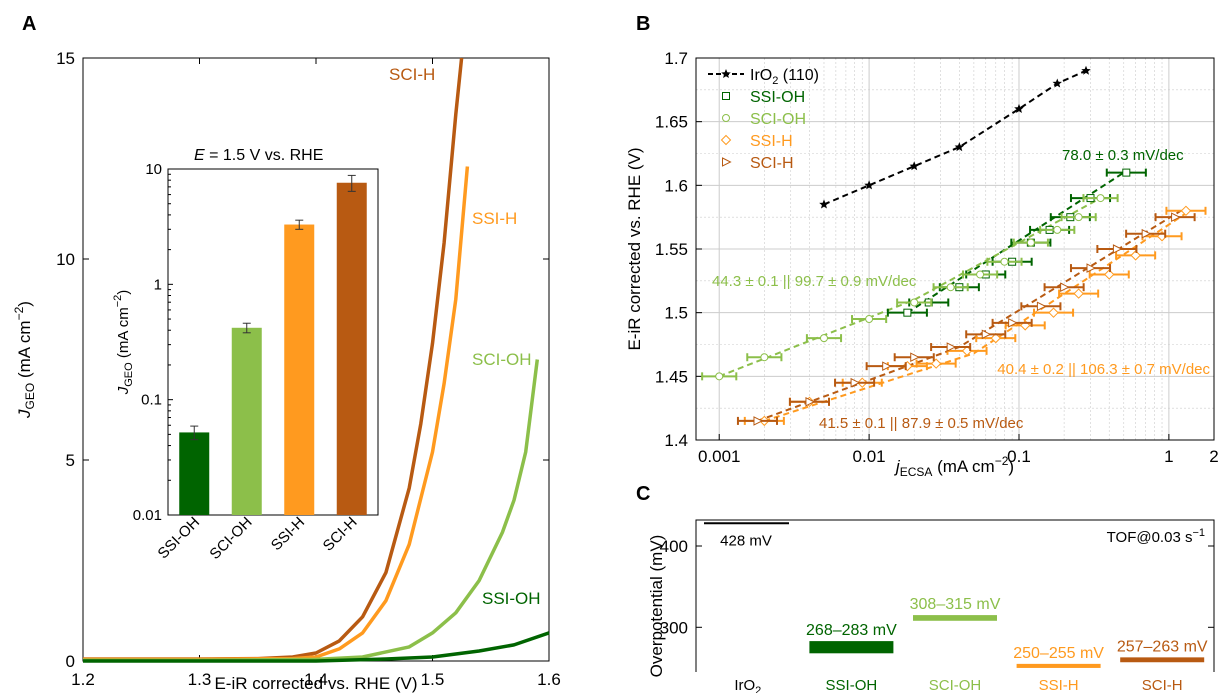 The height and width of the screenshot is (693, 1223). Describe the element at coordinates (273, 342) in the screenshot. I see `inset-frame` at that location.